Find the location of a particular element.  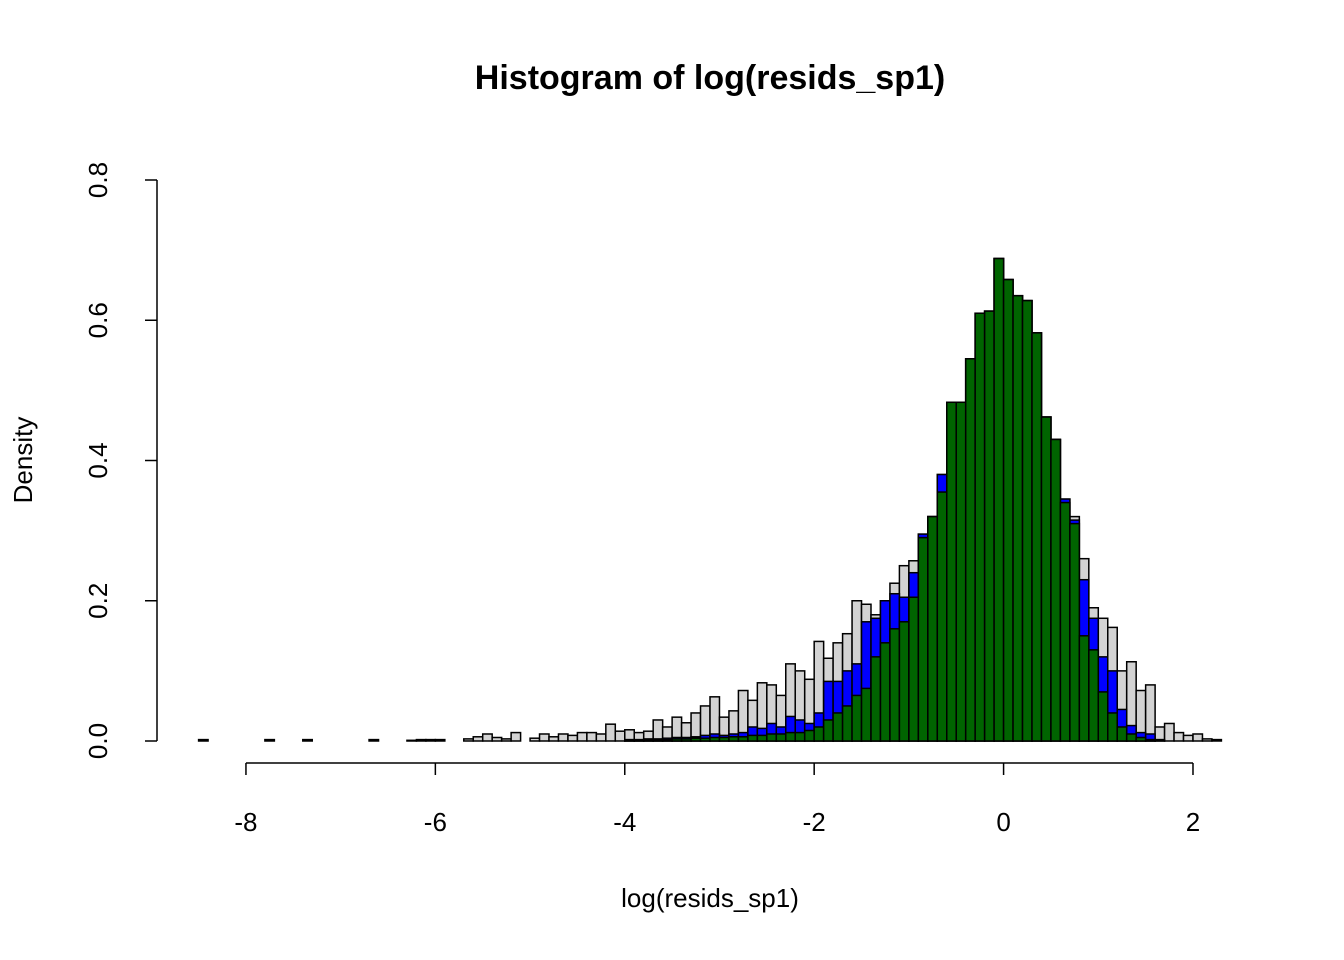

x-tick-label: -6 is located at coordinates (435, 822).